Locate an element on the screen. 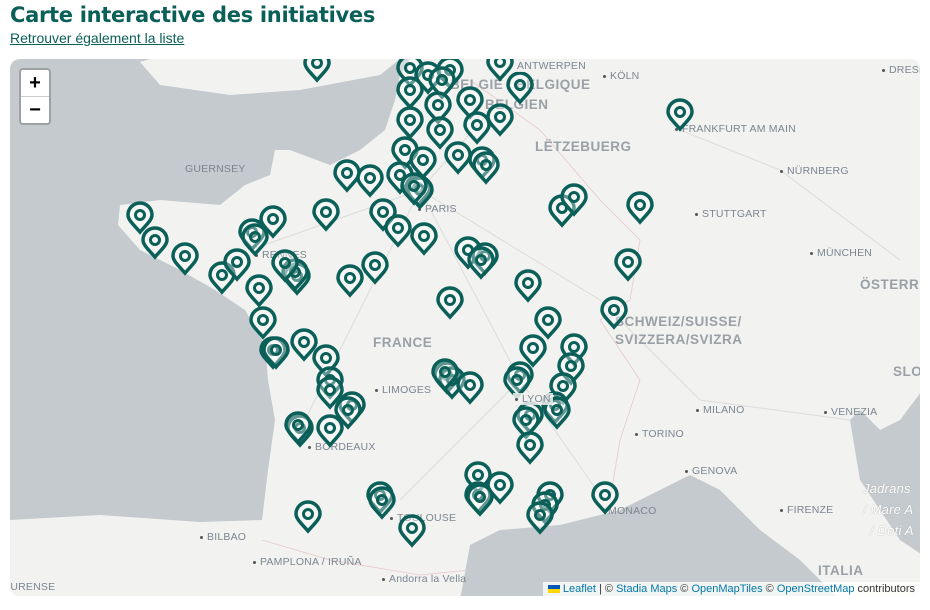 The image size is (930, 610). label-frankfurt: FRANKFURT AM MAIN is located at coordinates (735, 129).